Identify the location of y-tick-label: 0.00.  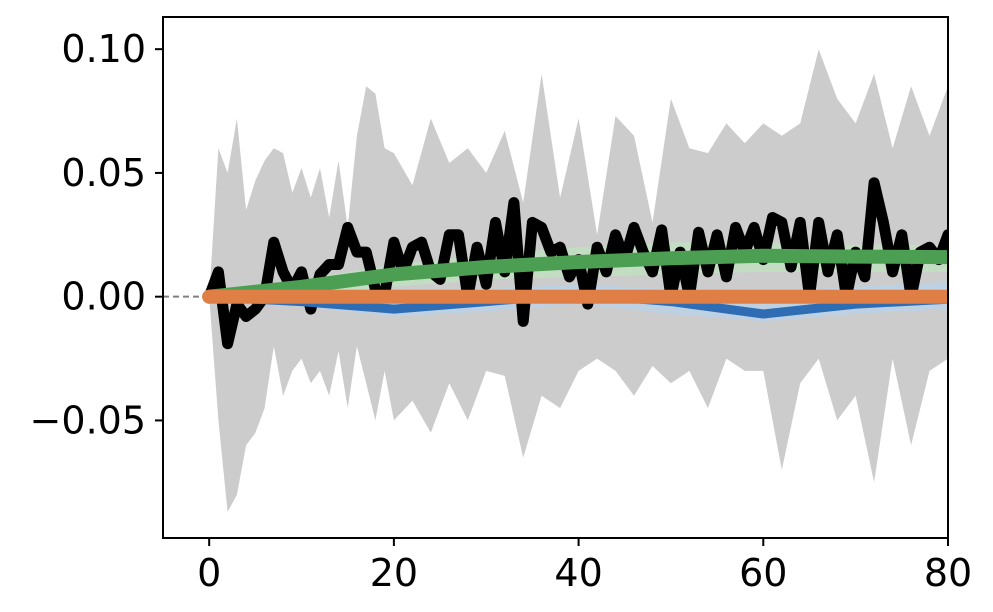
(103, 297).